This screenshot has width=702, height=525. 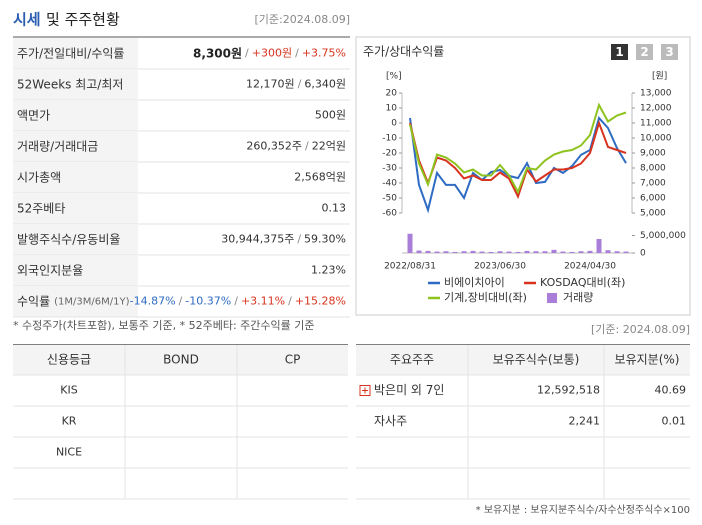 I want to click on row-label: 외국인지분율, so click(x=50, y=270).